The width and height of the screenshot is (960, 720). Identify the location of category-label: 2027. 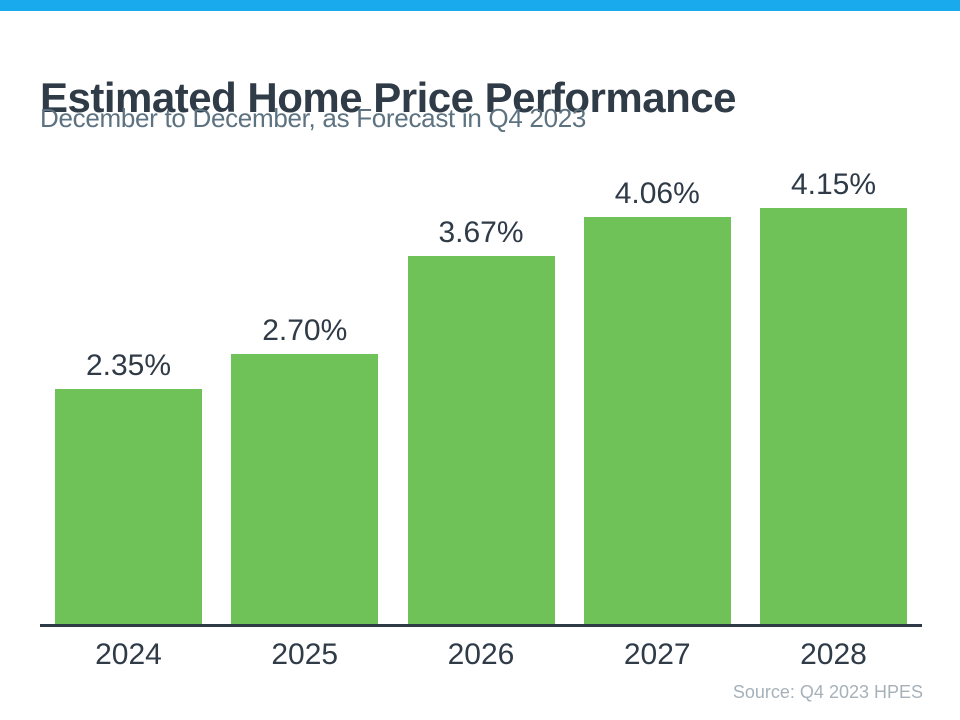
(657, 654).